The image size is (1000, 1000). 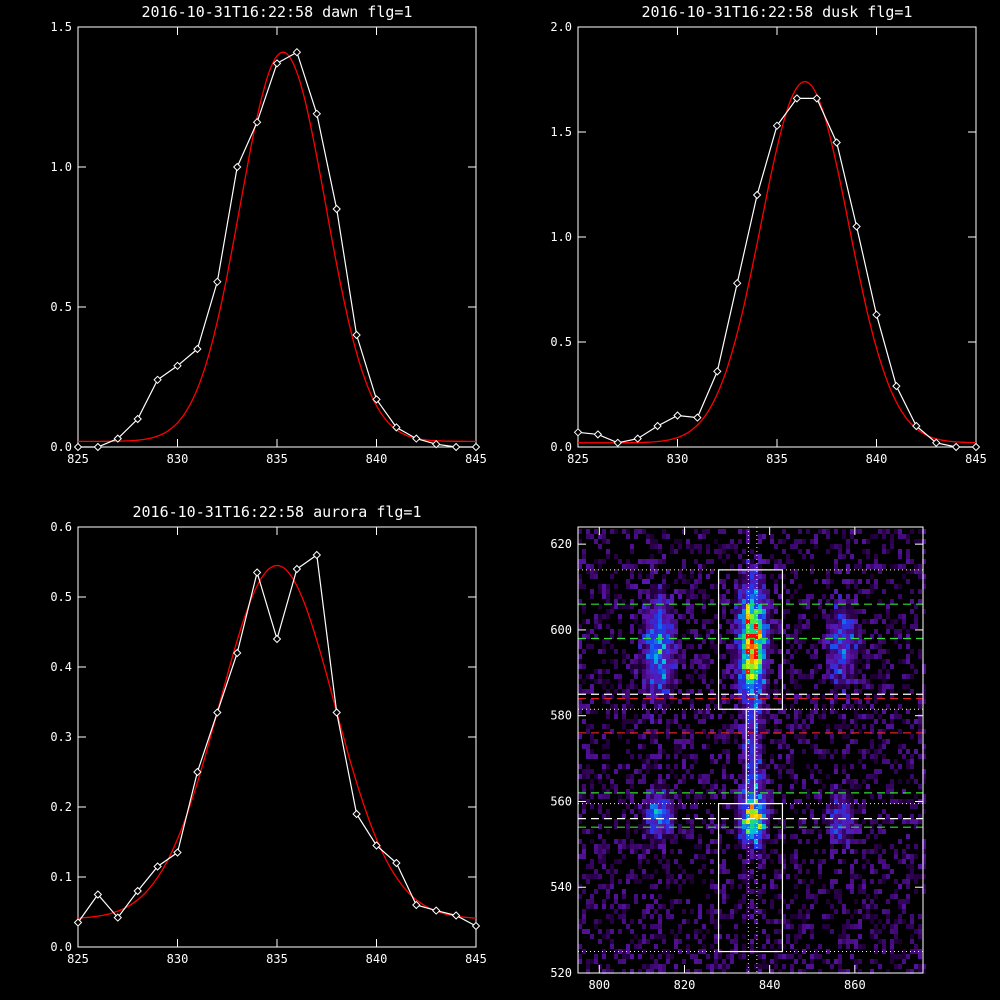 What do you see at coordinates (561, 887) in the screenshot?
I see `y-tick-label: 540` at bounding box center [561, 887].